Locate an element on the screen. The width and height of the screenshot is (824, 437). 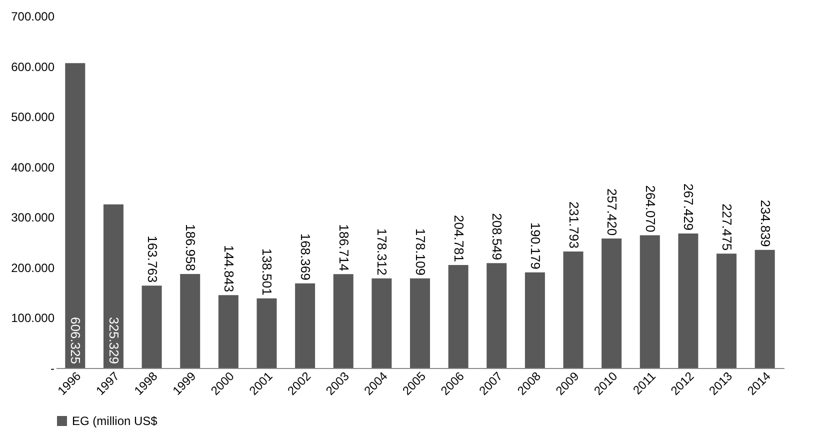
data-label: 138.501 is located at coordinates (267, 272).